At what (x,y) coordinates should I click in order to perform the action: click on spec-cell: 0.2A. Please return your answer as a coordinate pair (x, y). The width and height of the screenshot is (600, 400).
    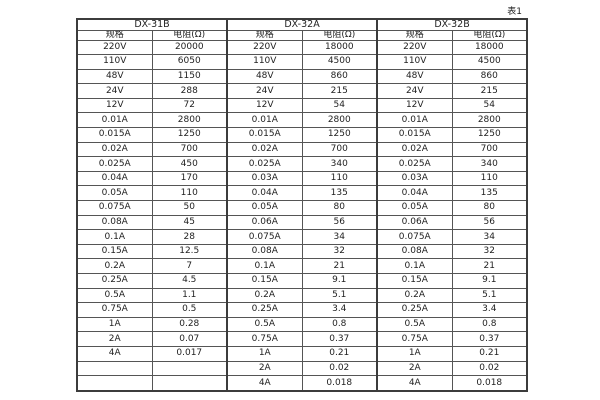
    Looking at the image, I should click on (264, 295).